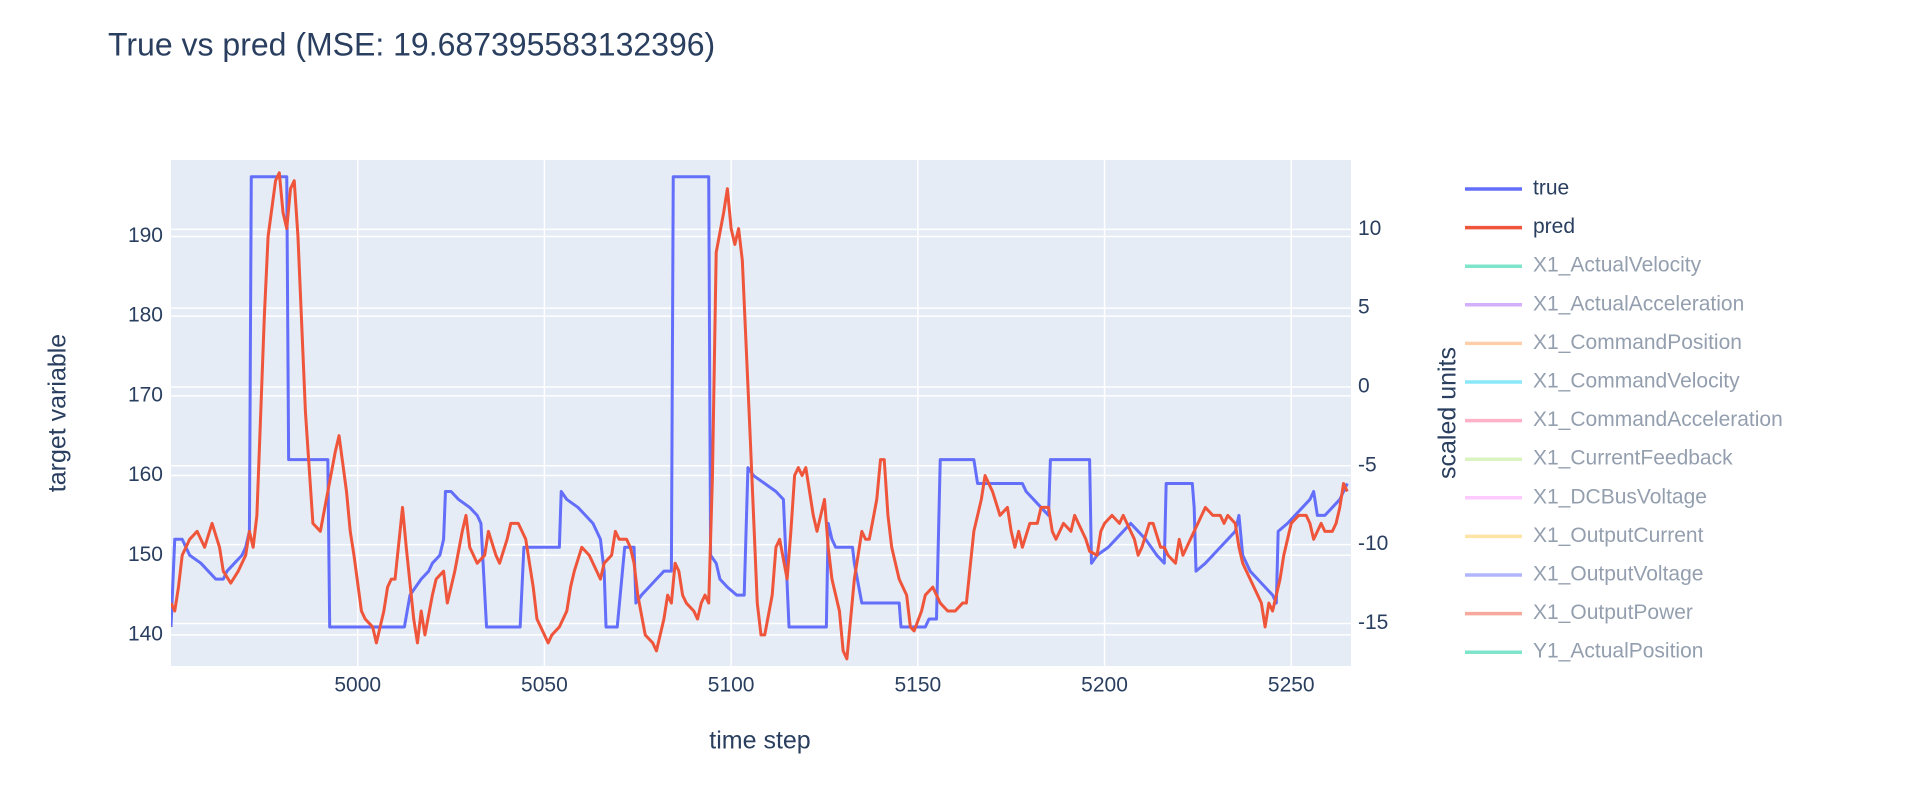 Image resolution: width=1914 pixels, height=806 pixels. I want to click on y-tick-label: 150, so click(145, 554).